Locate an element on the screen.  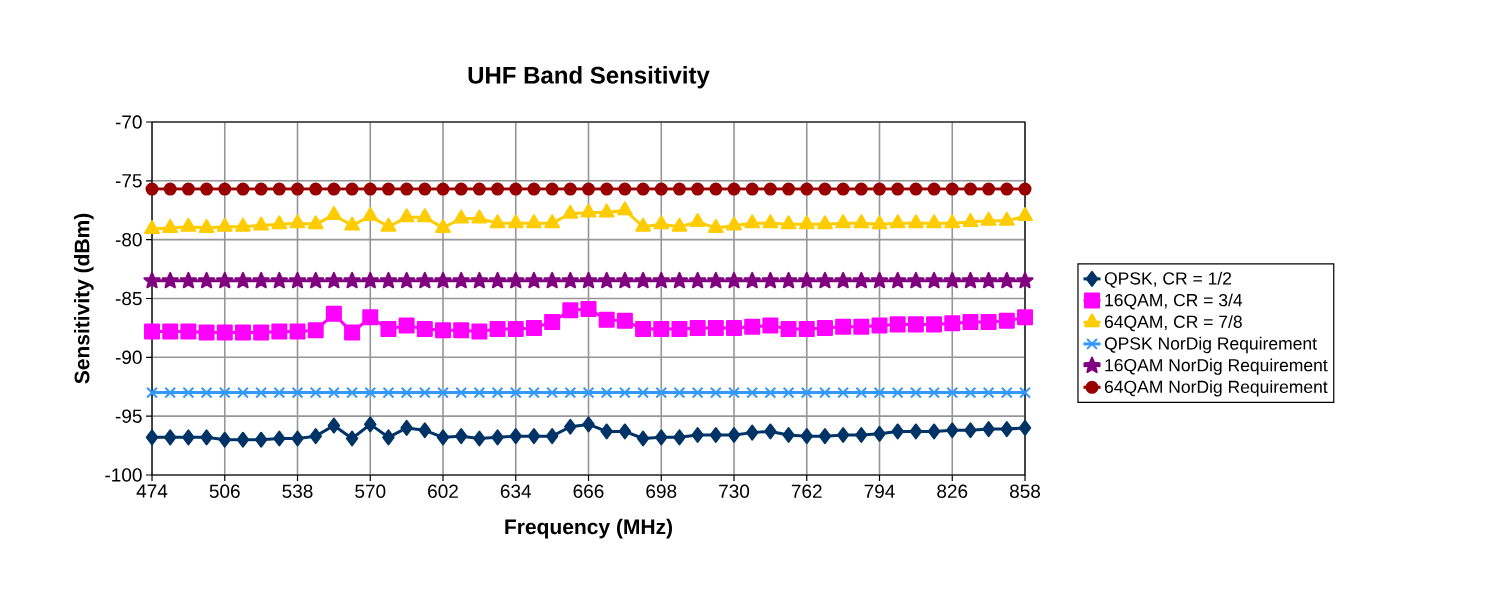
y-tick-label: -100 is located at coordinates (123, 475).